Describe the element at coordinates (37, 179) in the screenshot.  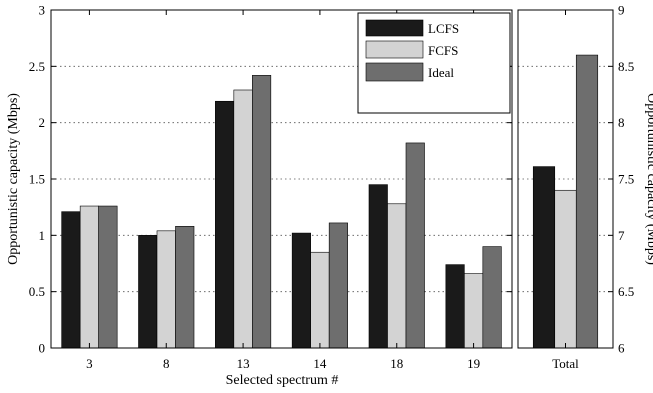
I see `y-tick-label: 1.5` at that location.